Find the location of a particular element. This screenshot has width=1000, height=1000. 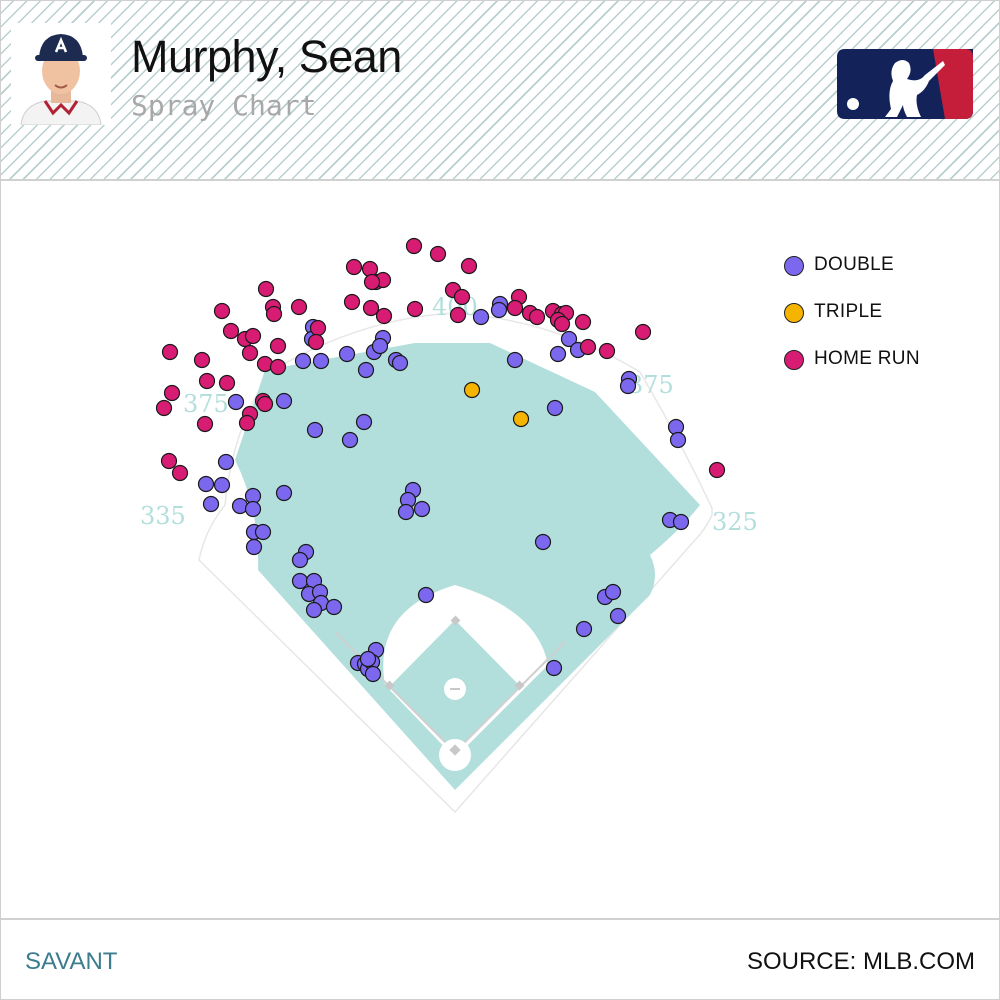

mlb-logo is located at coordinates (905, 84).